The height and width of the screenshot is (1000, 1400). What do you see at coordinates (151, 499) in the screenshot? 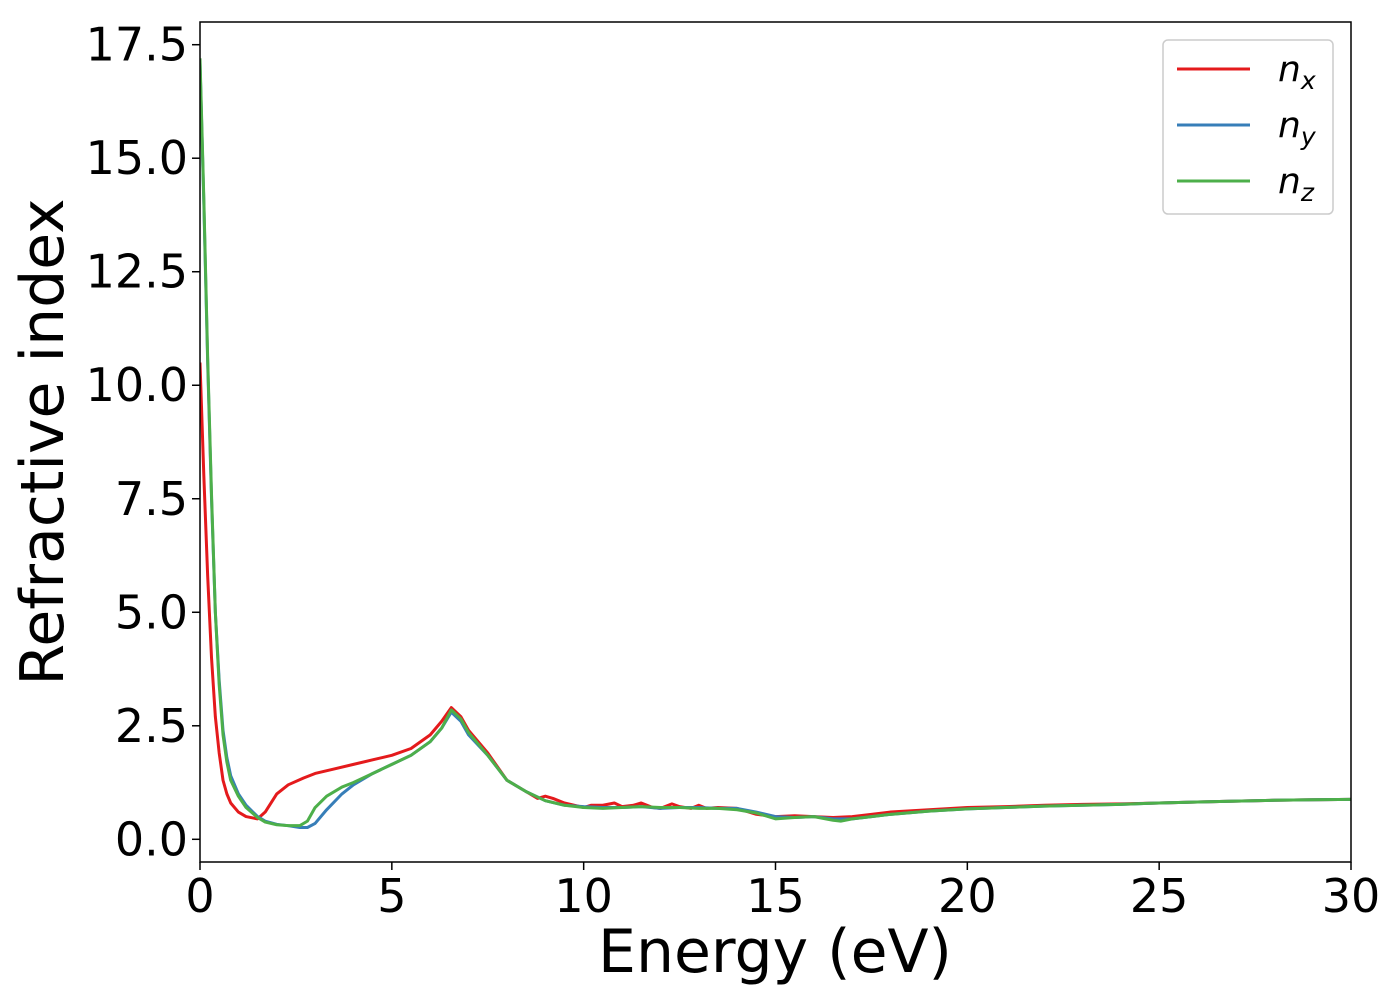
I see `y-tick-label: 7.5` at bounding box center [151, 499].